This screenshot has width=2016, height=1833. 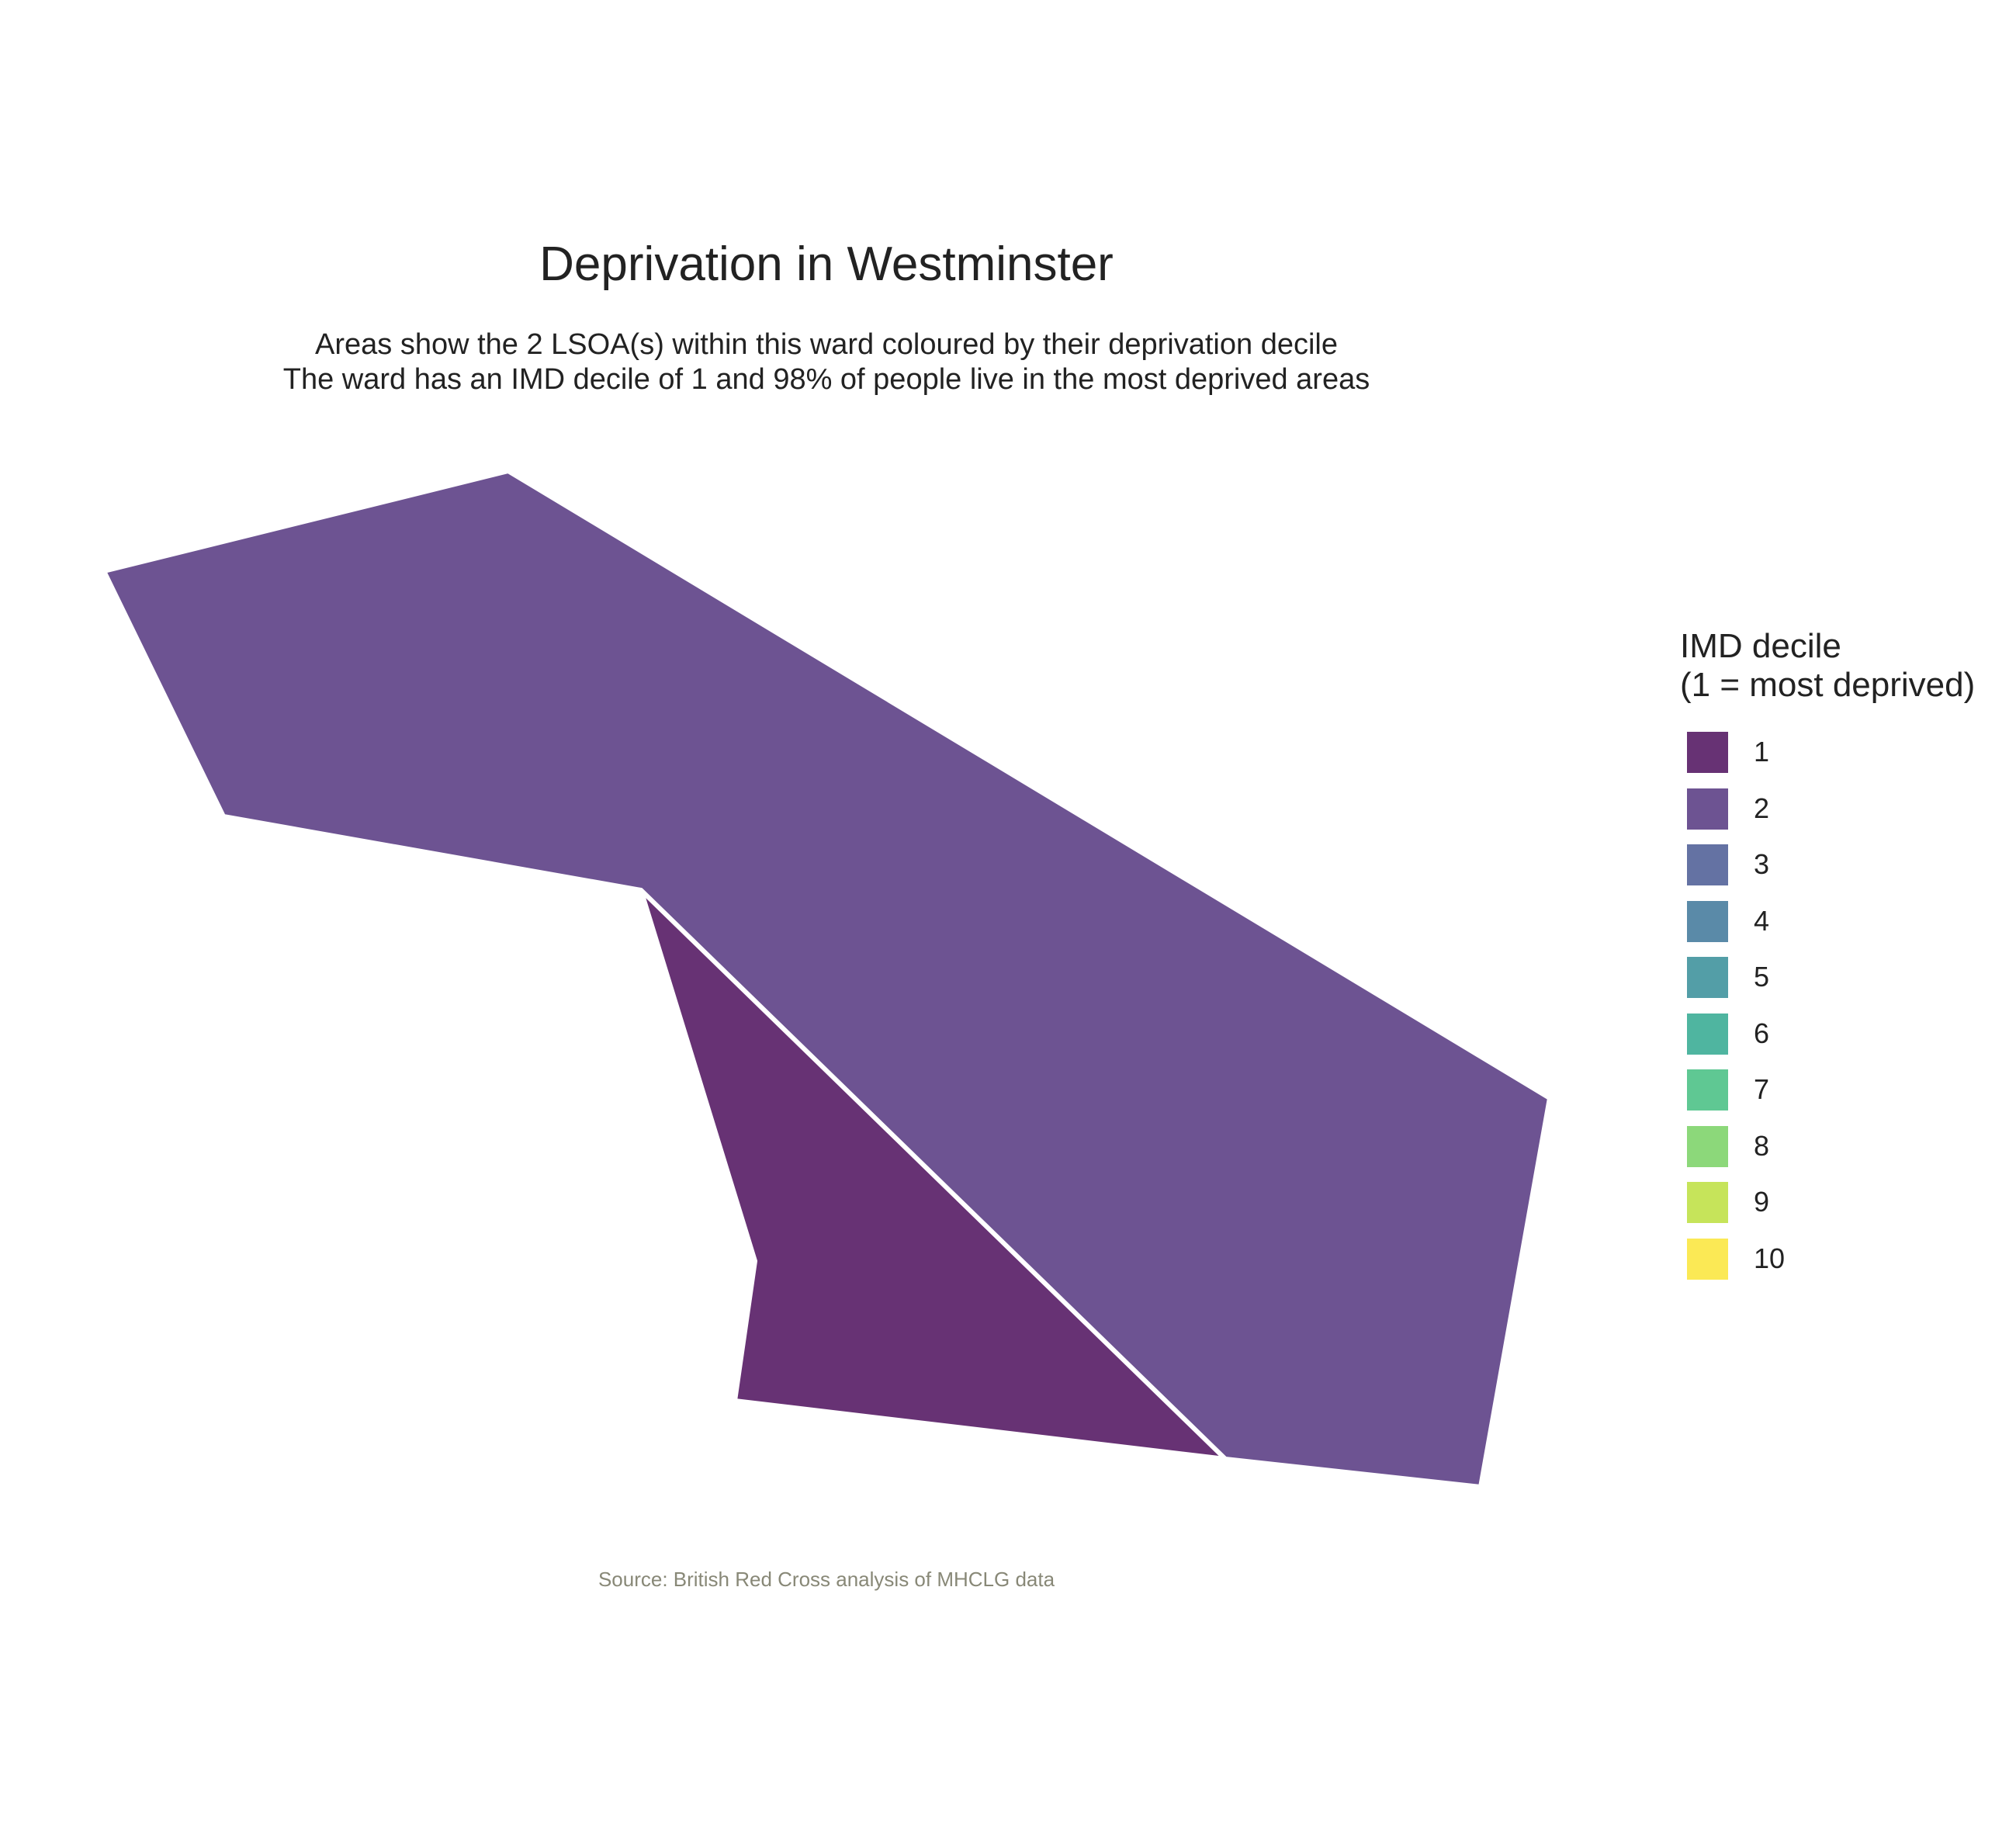 What do you see at coordinates (1828, 1266) in the screenshot?
I see `legend-item: 10` at bounding box center [1828, 1266].